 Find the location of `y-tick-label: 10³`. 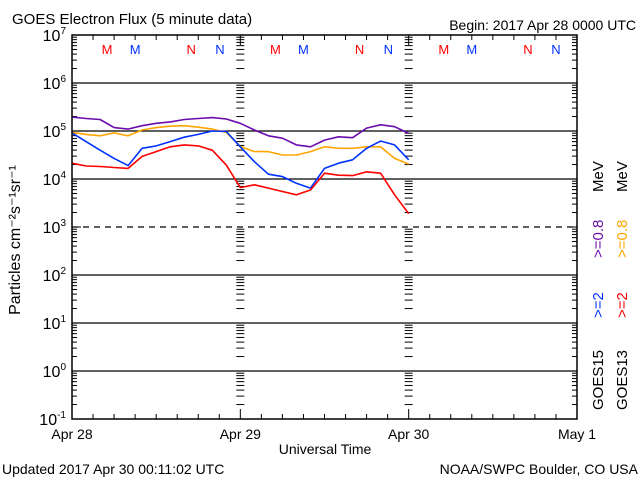

y-tick-label: 10³ is located at coordinates (55, 227).